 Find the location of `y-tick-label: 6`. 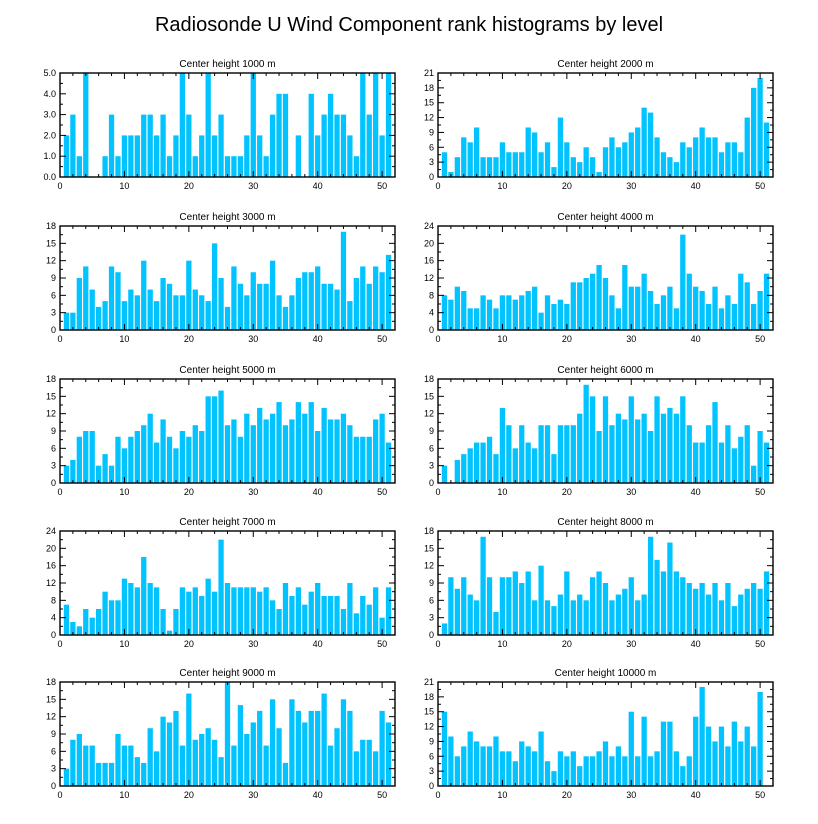

y-tick-label: 6 is located at coordinates (53, 295).